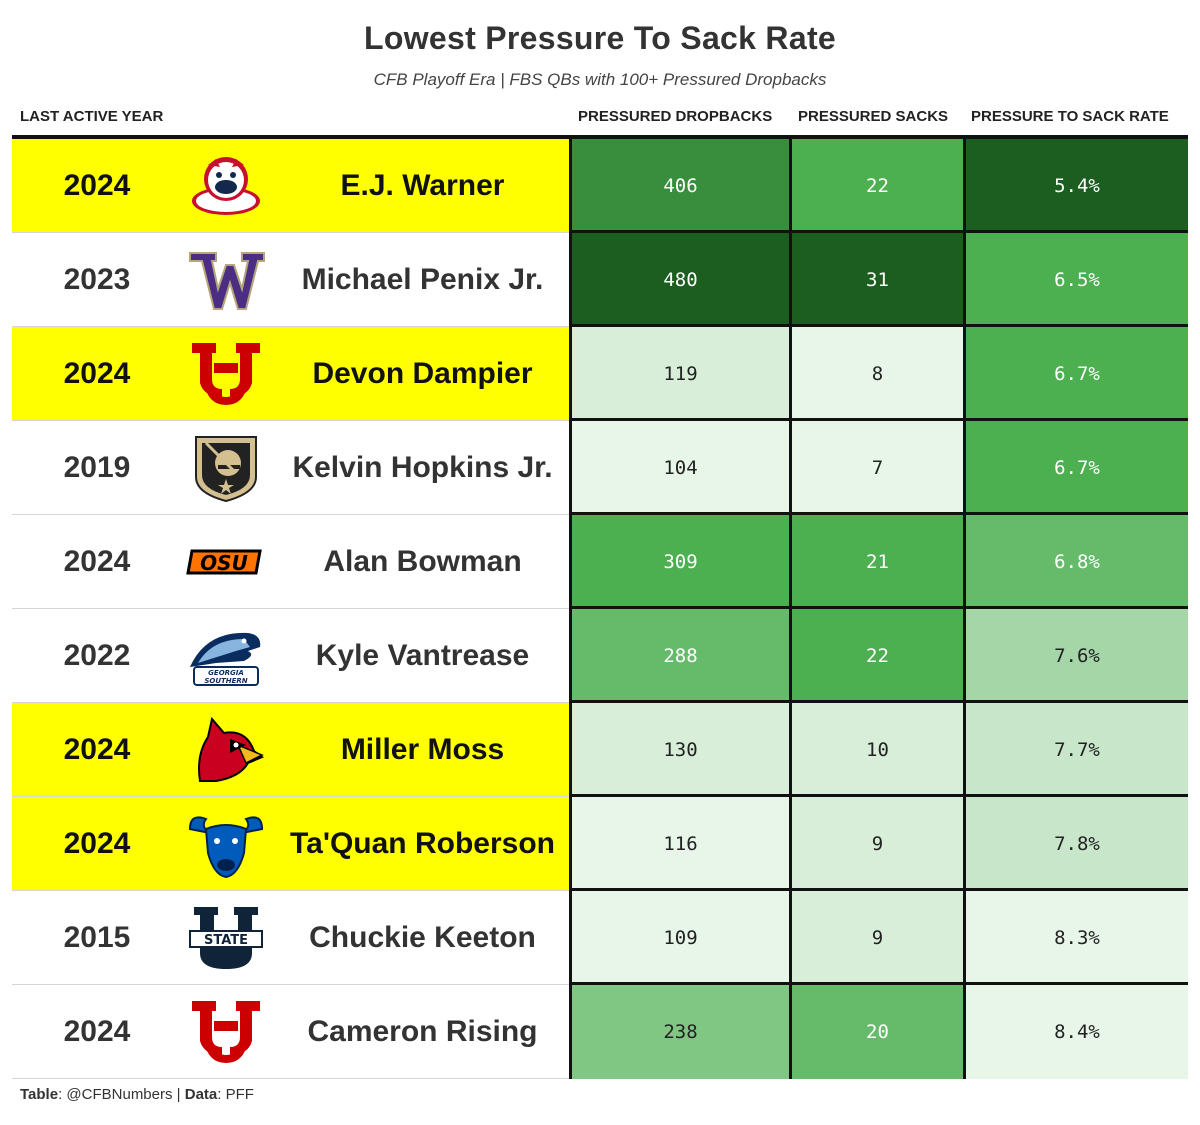 Image resolution: width=1200 pixels, height=1125 pixels. I want to click on svg-text: STATE, so click(226, 940).